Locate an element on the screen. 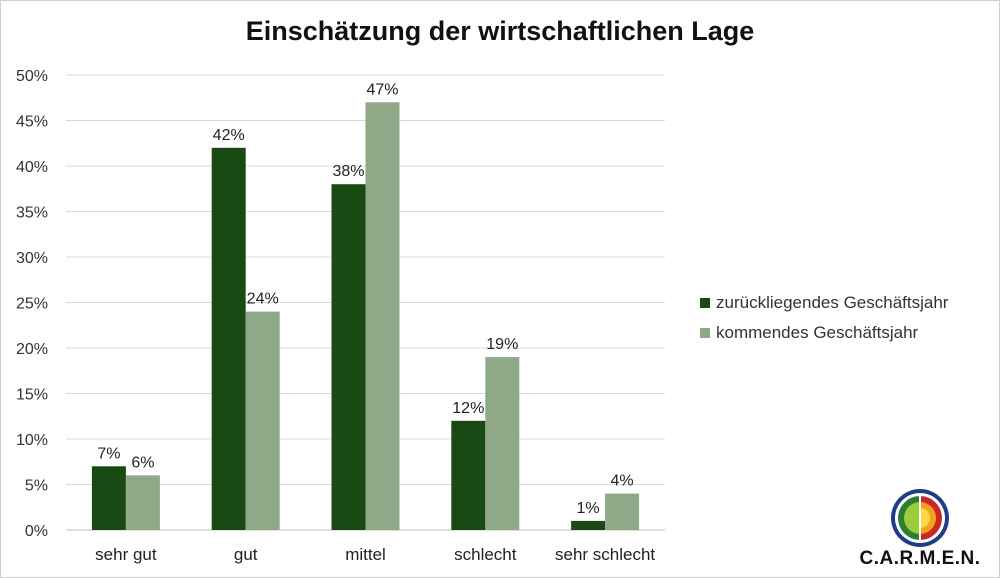  data-label: 4% is located at coordinates (622, 481).